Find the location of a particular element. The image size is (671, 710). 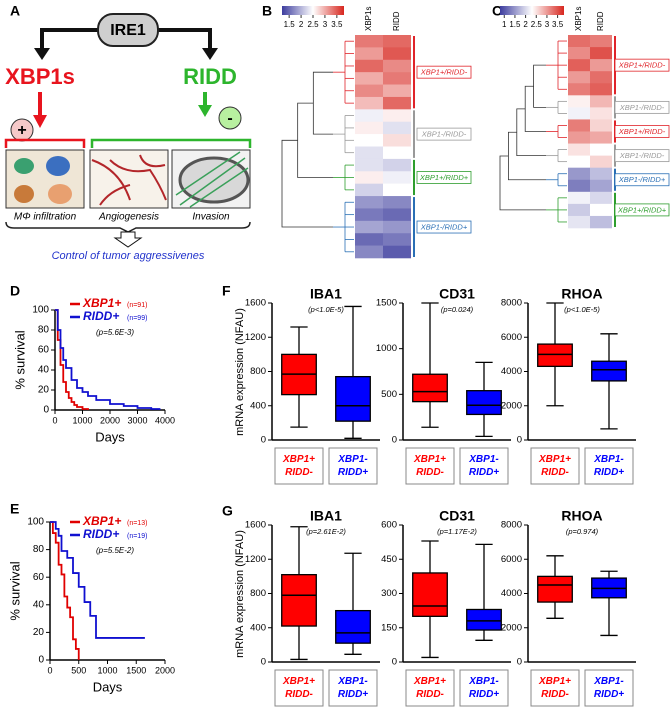

panel-label: D is located at coordinates (15, 291).